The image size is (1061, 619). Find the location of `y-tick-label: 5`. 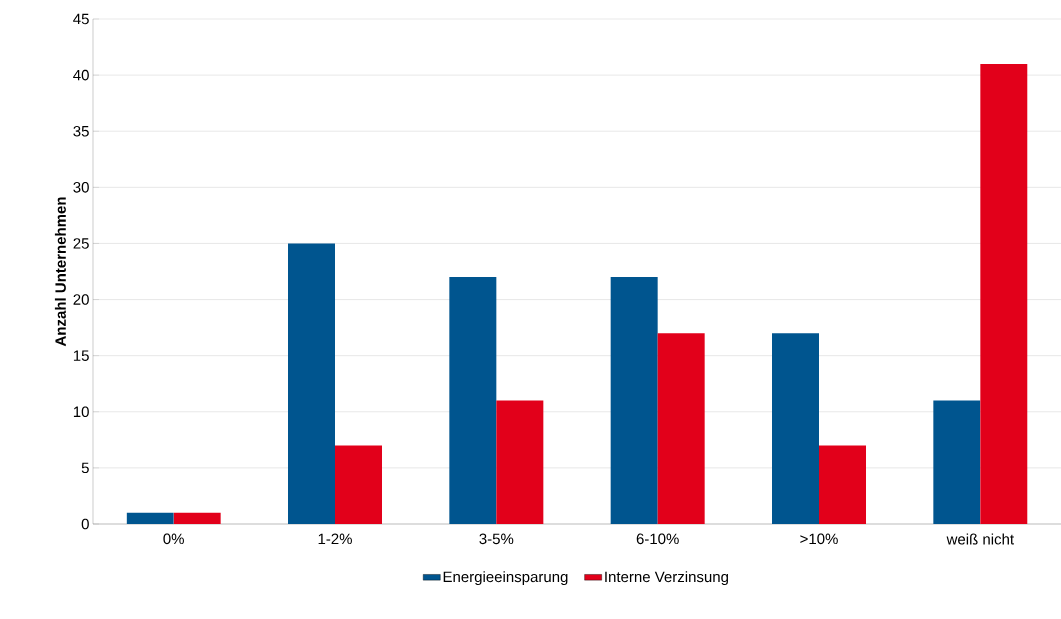

y-tick-label: 5 is located at coordinates (85, 468).